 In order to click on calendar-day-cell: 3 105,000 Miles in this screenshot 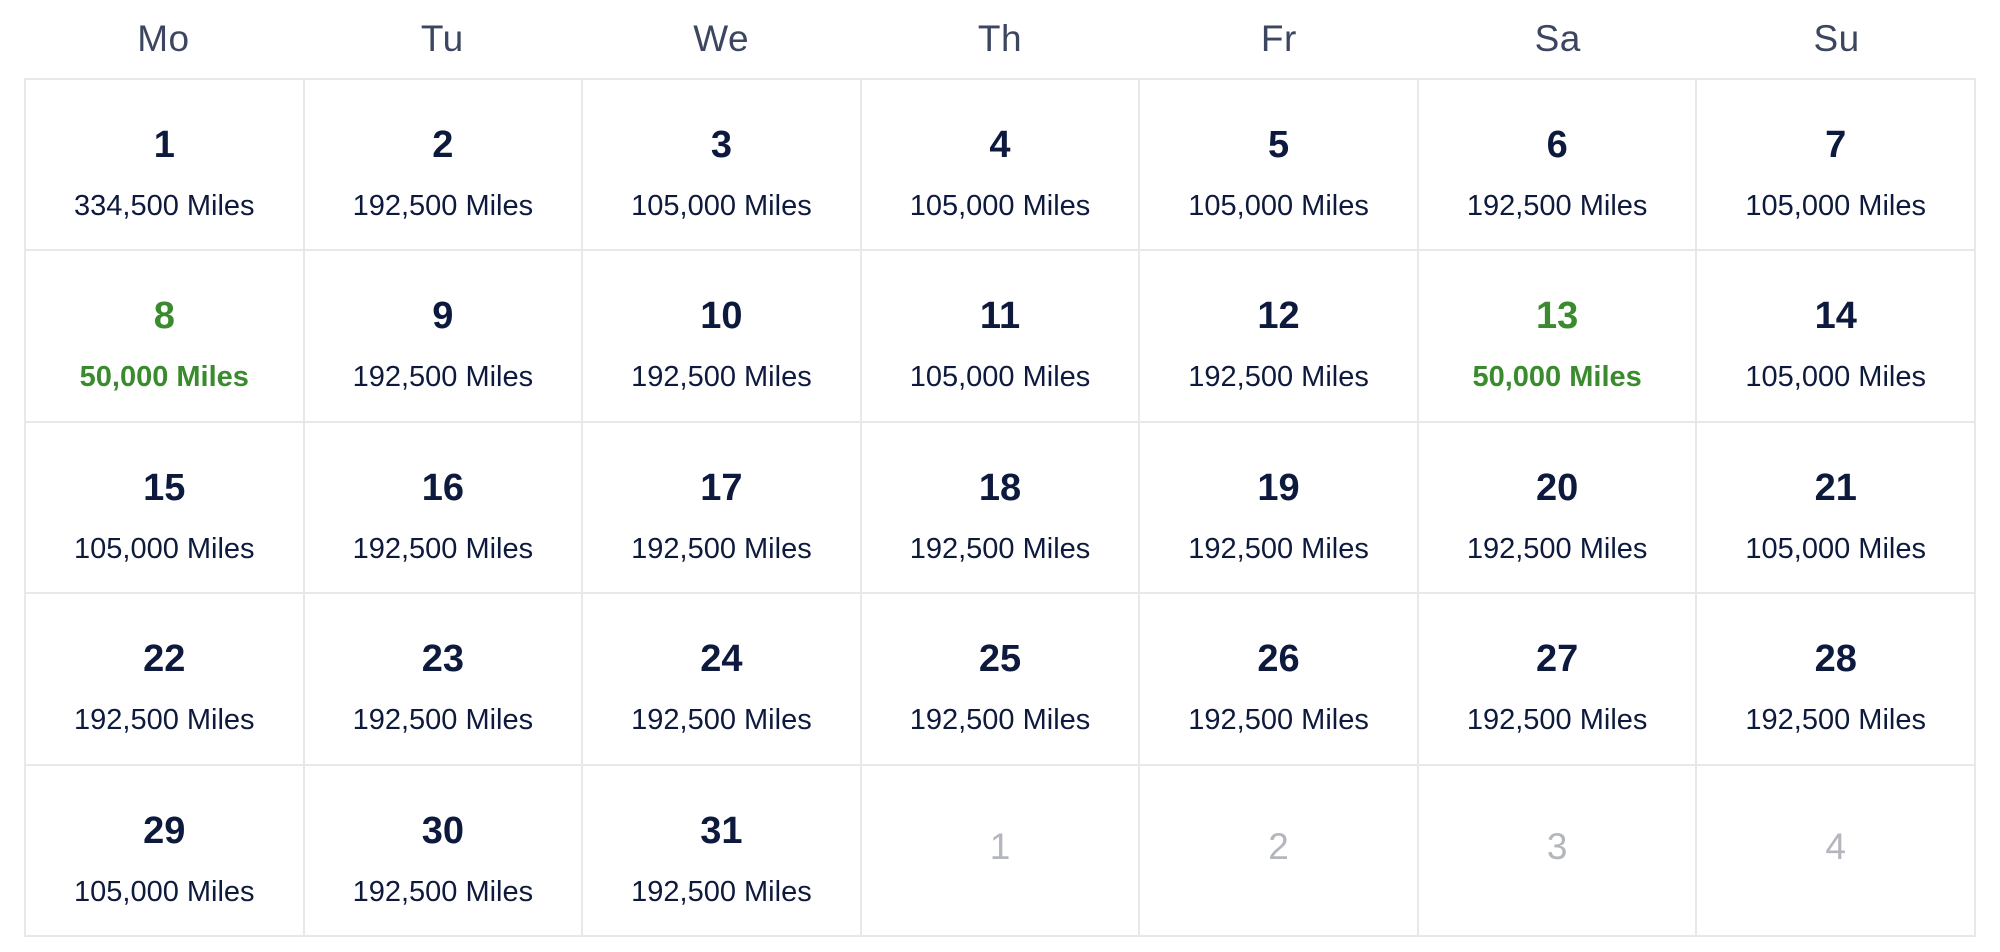, I will do `click(722, 166)`.